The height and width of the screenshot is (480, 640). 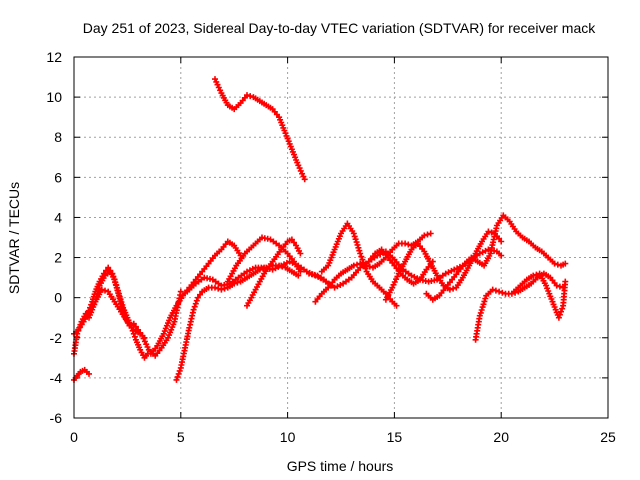 I want to click on y-tick-label: 0, so click(x=58, y=298).